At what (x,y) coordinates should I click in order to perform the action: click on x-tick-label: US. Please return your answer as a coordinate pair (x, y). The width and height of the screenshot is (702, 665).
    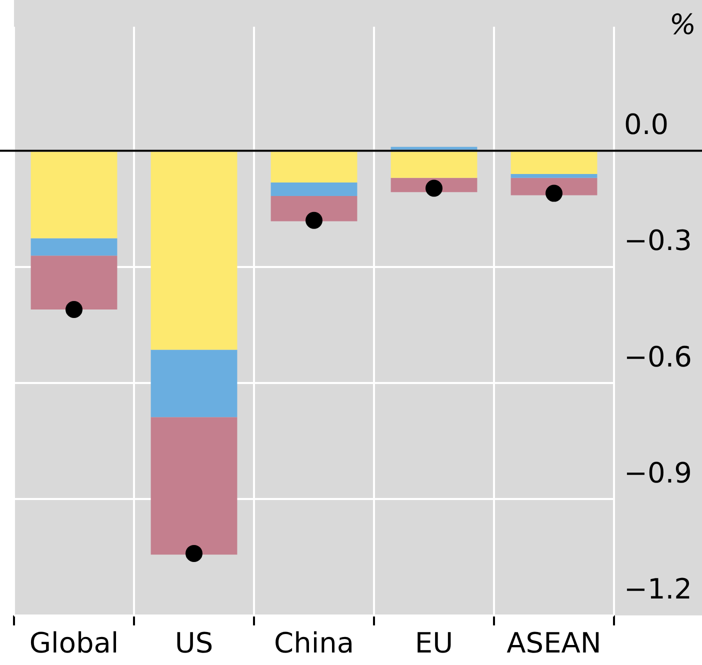
    Looking at the image, I should click on (194, 643).